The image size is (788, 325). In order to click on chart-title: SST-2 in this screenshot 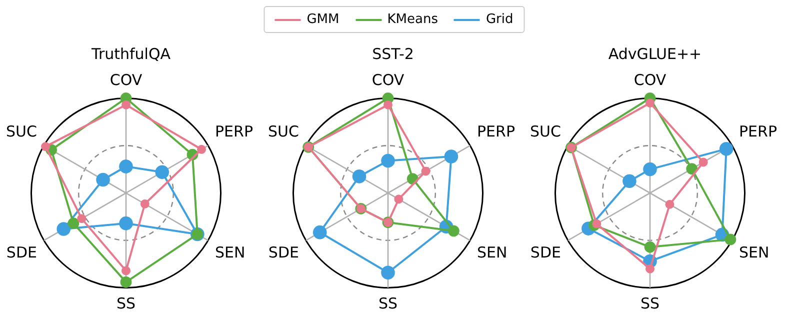, I will do `click(393, 53)`.